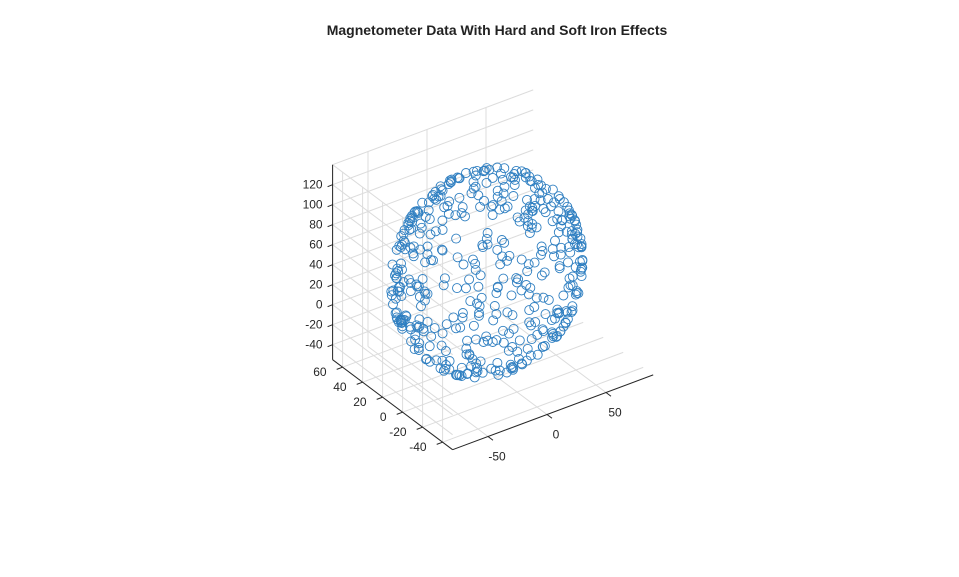  Describe the element at coordinates (487, 272) in the screenshot. I see `points-layer` at that location.